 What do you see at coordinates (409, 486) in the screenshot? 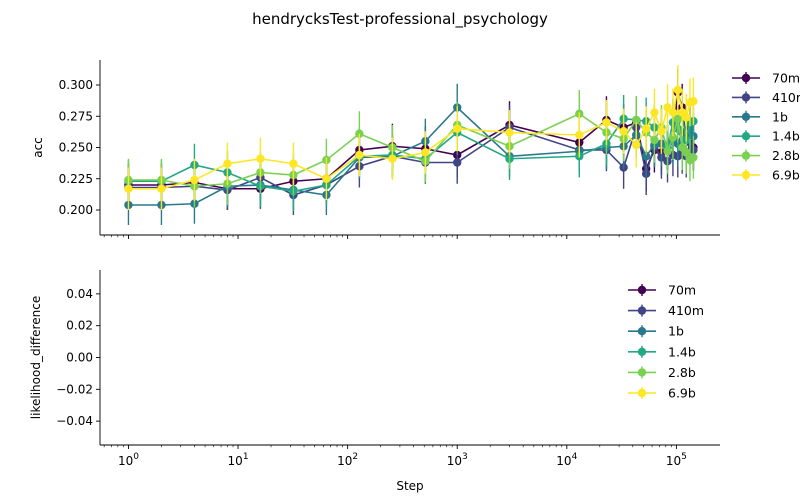
I see `x-axis-label: Step` at bounding box center [409, 486].